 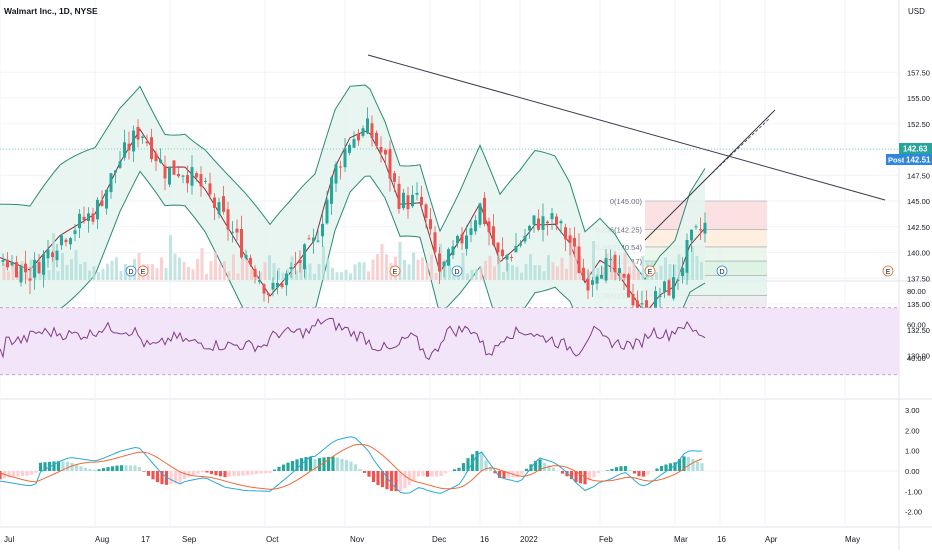 I want to click on descending-trend-line, so click(x=626, y=127).